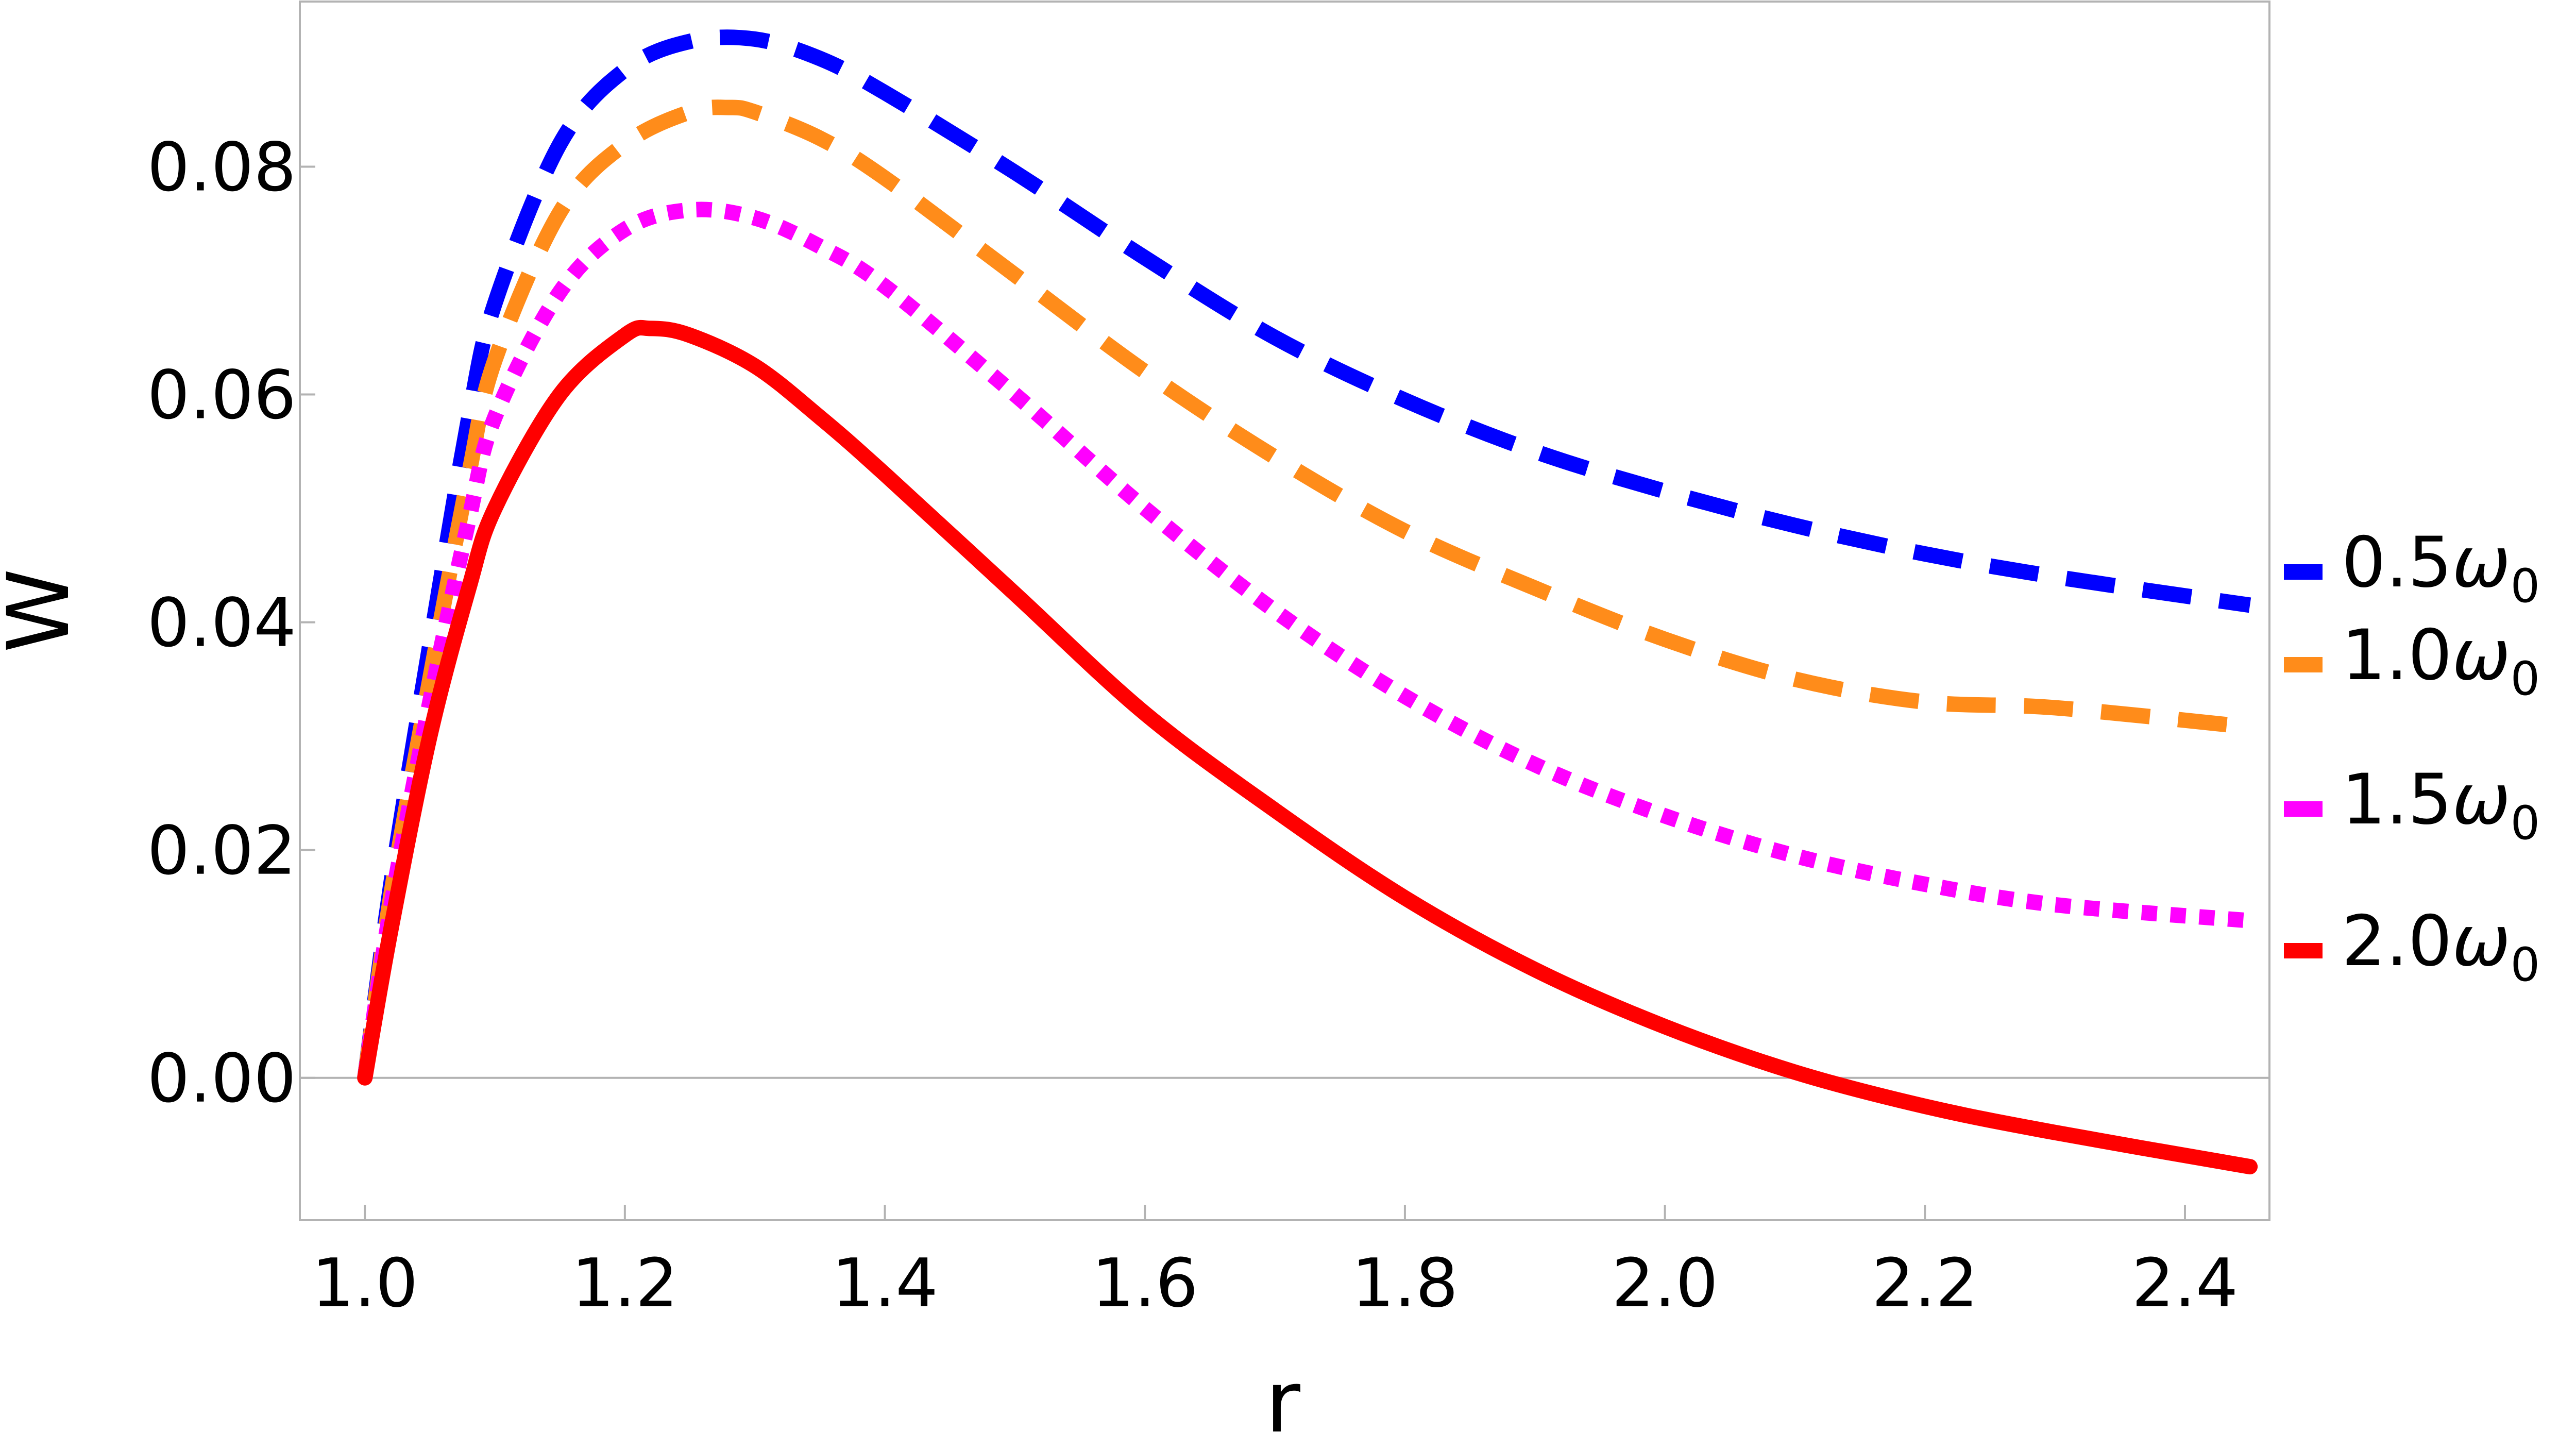  I want to click on y-tick-label: 0.08, so click(221, 167).